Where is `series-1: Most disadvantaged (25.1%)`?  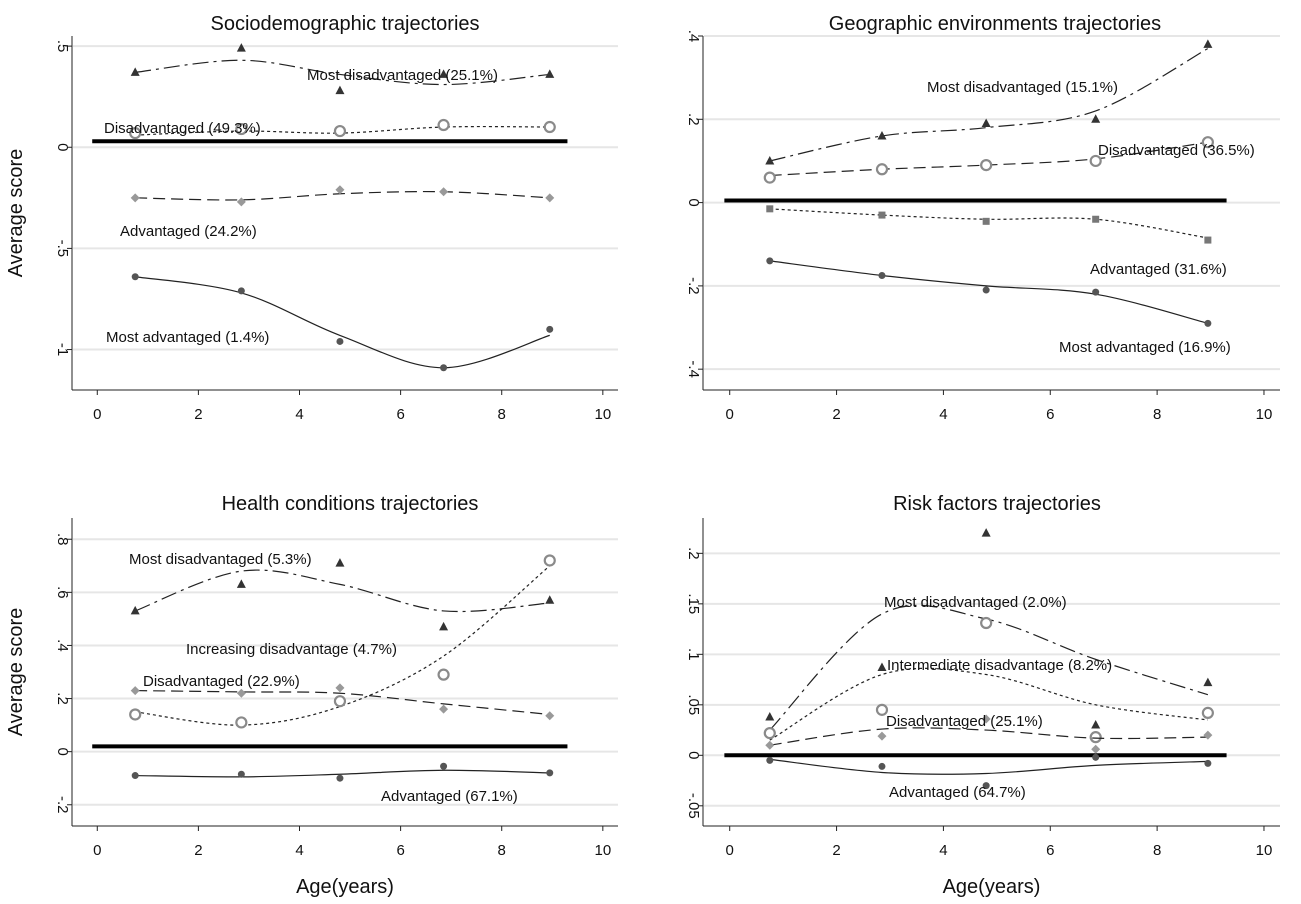 series-1: Most disadvantaged (25.1%) is located at coordinates (342, 69).